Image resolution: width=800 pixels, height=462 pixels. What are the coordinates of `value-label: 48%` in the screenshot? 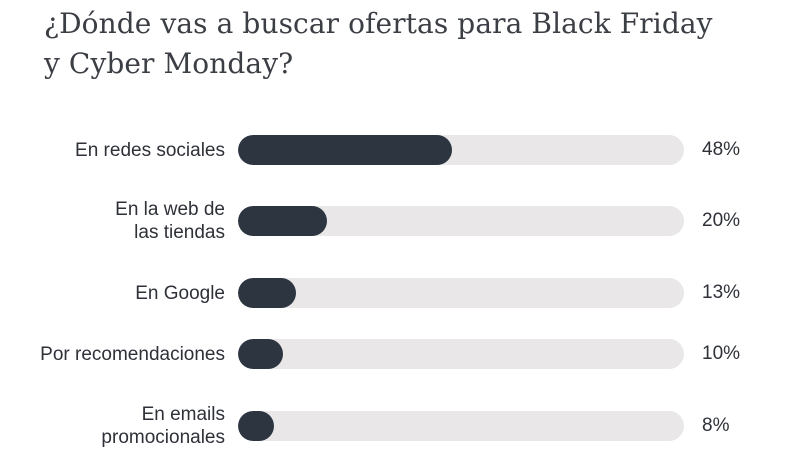 It's located at (721, 149).